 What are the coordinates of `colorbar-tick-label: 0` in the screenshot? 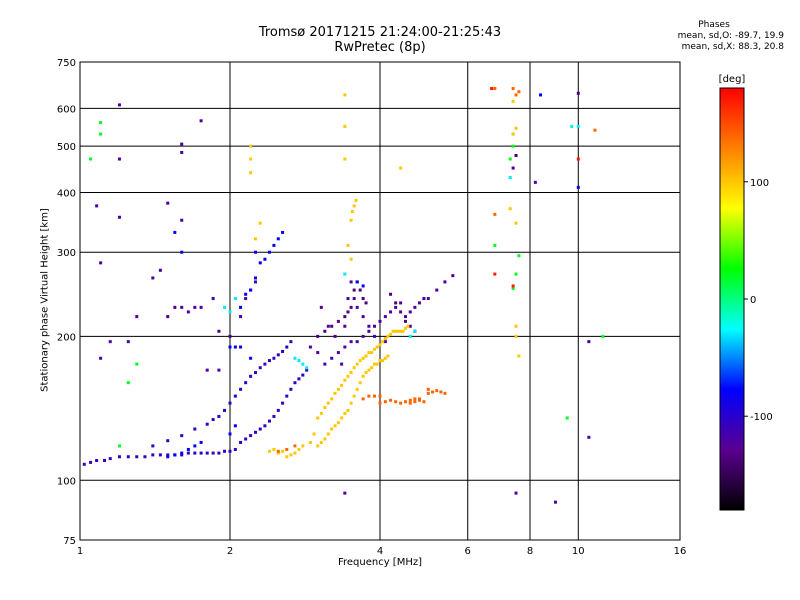 It's located at (753, 300).